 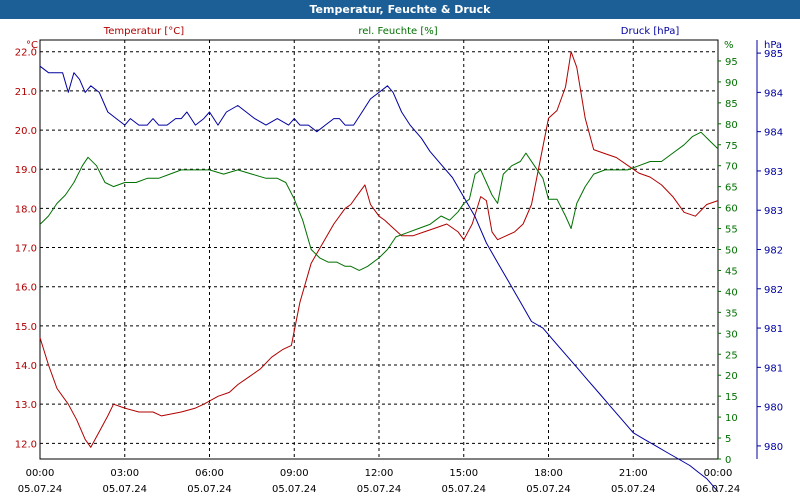 What do you see at coordinates (729, 45) in the screenshot?
I see `humidity-unit: %` at bounding box center [729, 45].